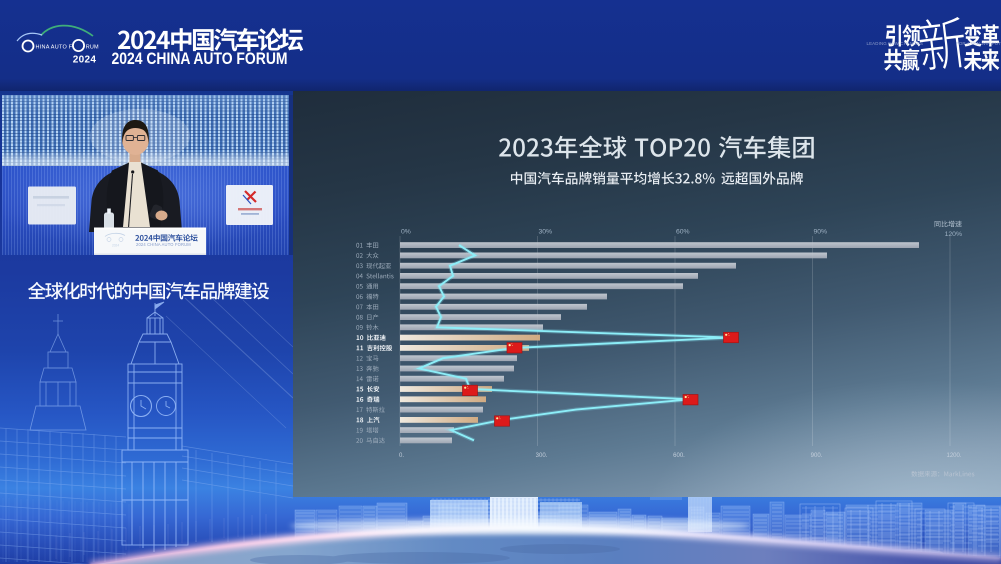  I want to click on svg-text: 60%, so click(683, 232).